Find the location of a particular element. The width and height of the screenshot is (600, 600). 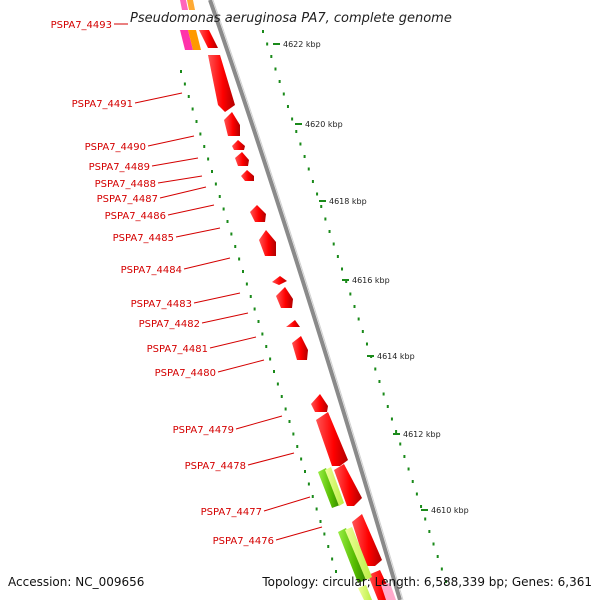

gene-label: PSPA7_4479 is located at coordinates (203, 430).